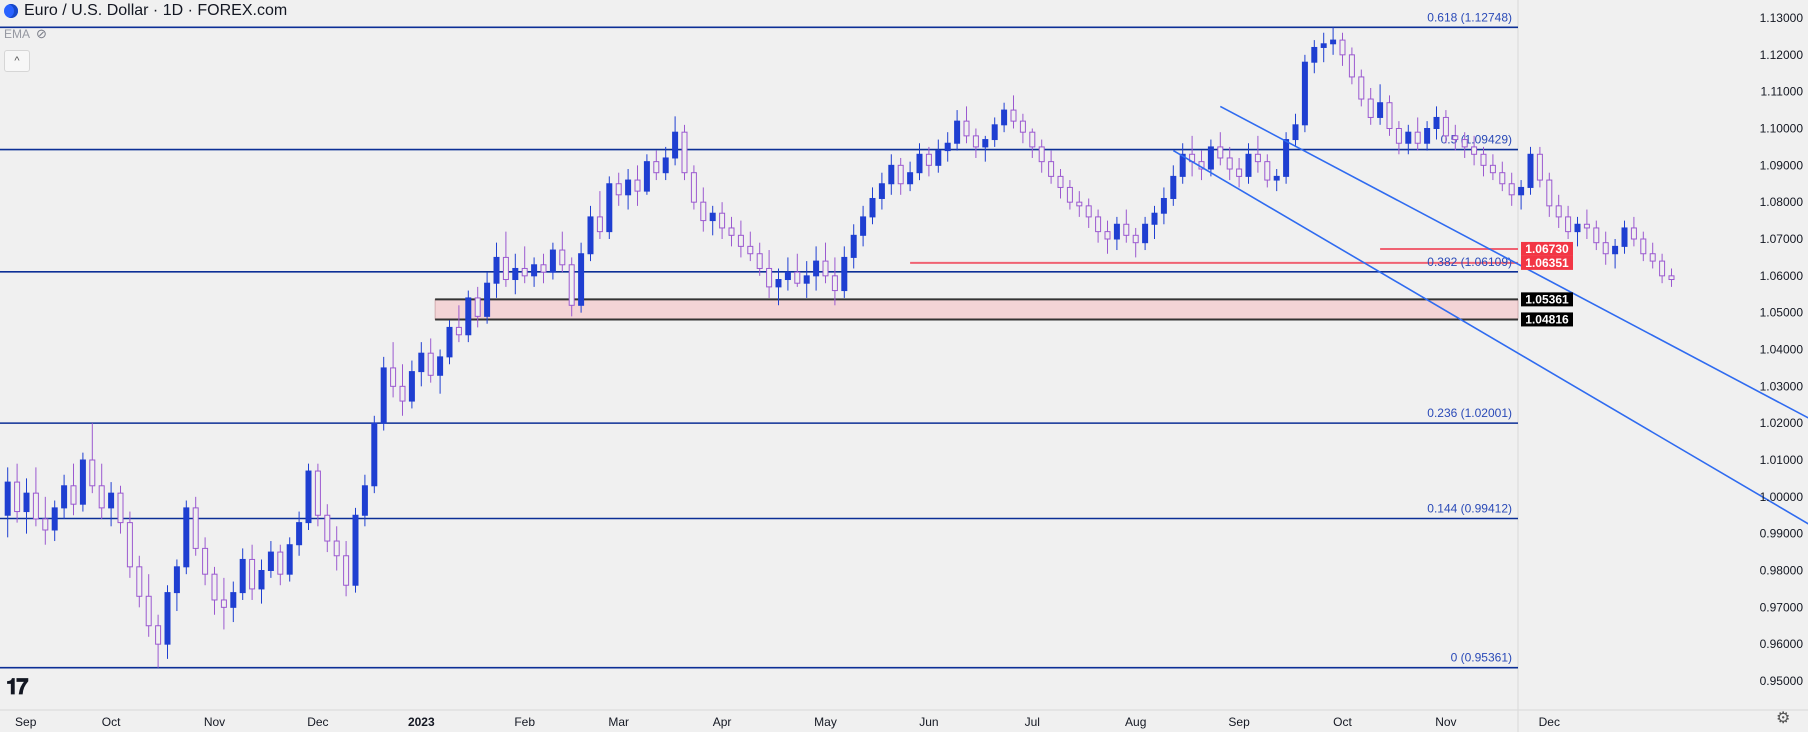 The width and height of the screenshot is (1808, 732). I want to click on x-tick-label: Oct, so click(1342, 722).